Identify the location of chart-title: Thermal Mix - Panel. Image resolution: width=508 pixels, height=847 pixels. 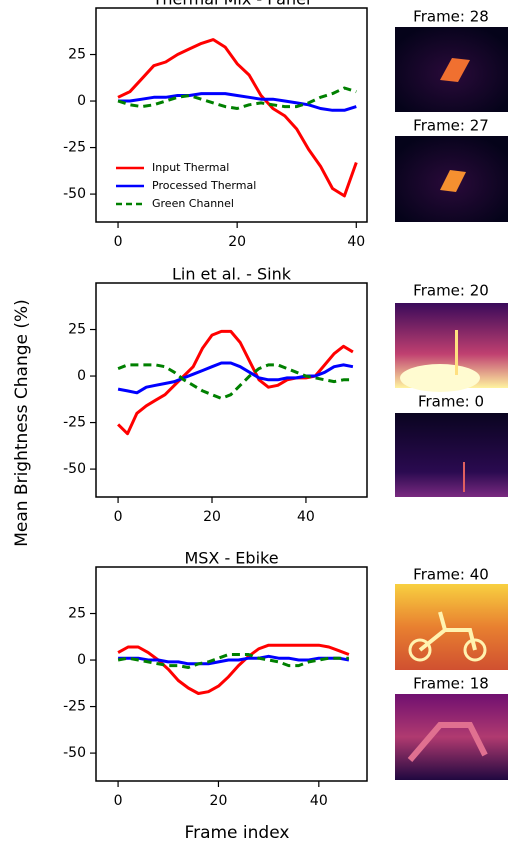
(231, 4).